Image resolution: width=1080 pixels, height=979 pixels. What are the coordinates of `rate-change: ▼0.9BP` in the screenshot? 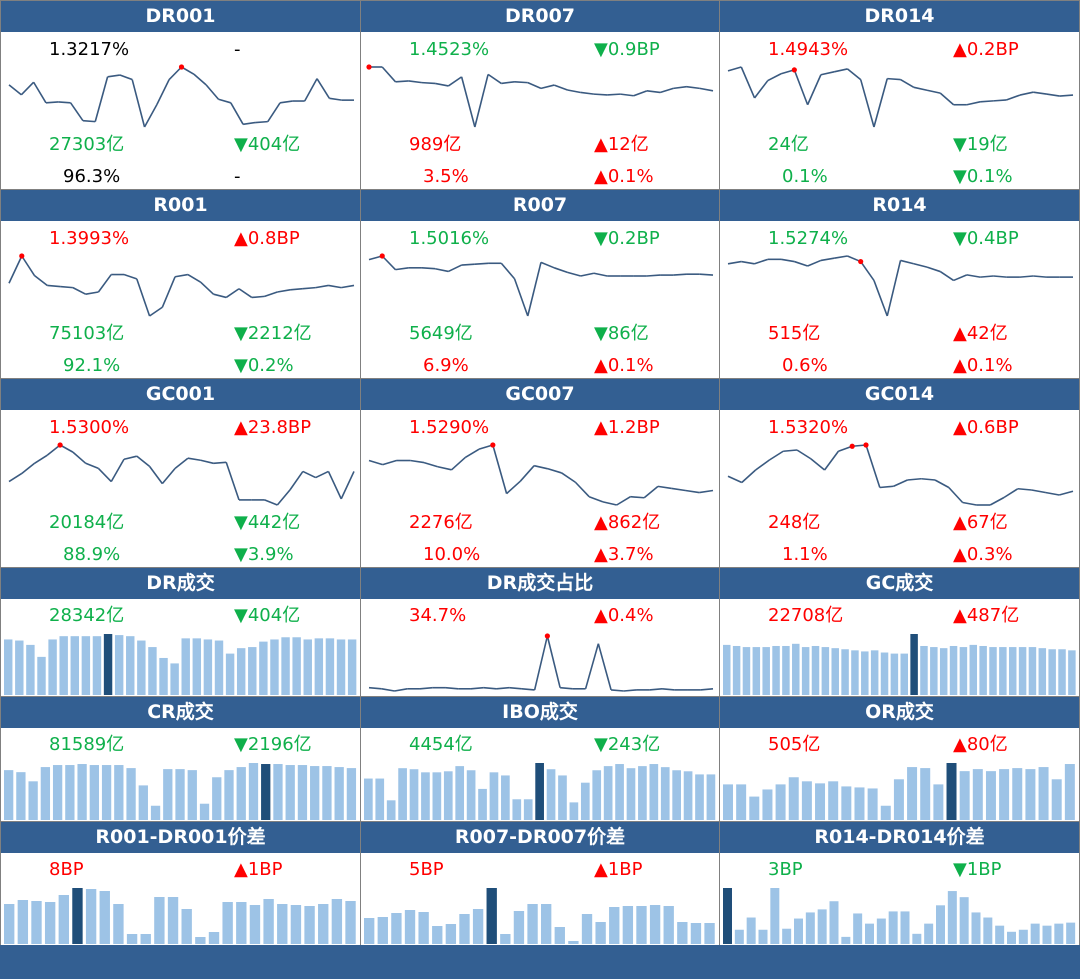 It's located at (627, 49).